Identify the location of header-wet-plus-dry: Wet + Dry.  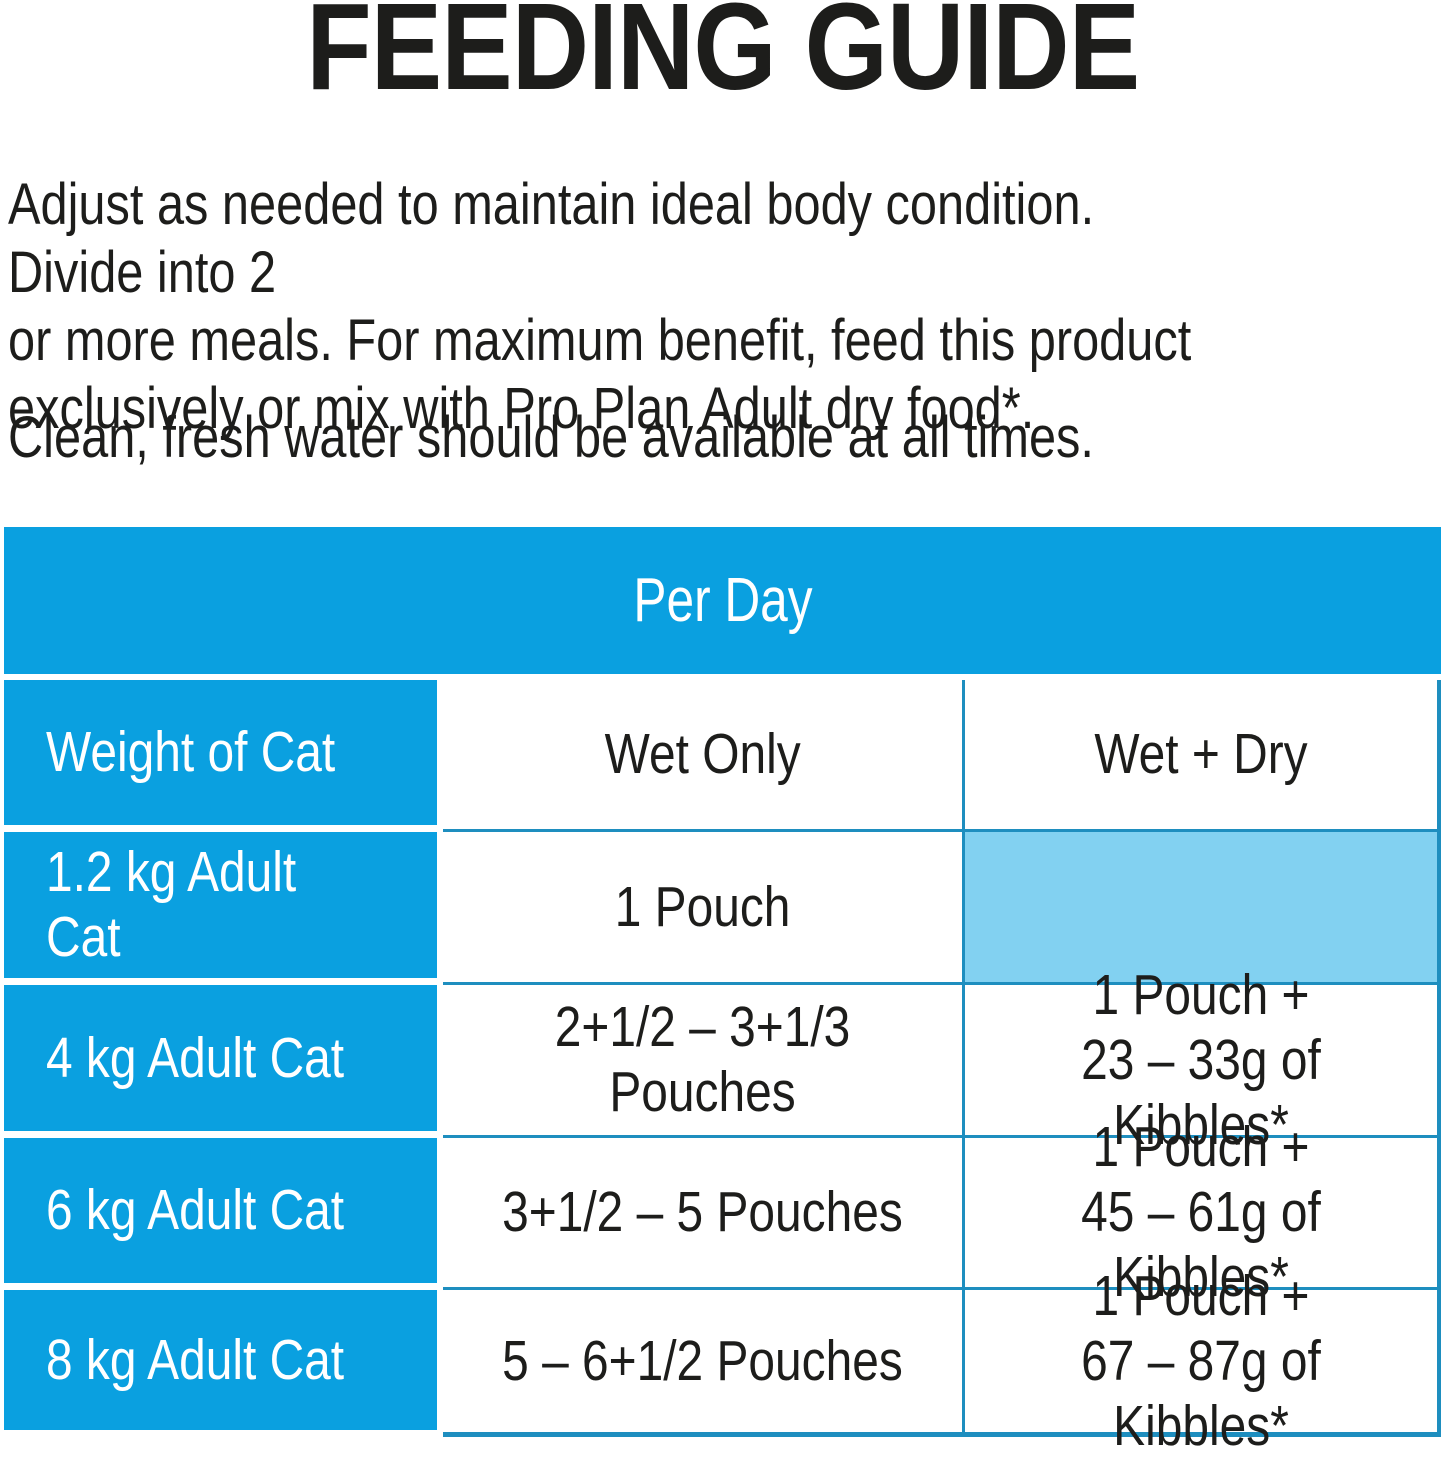
(1203, 756).